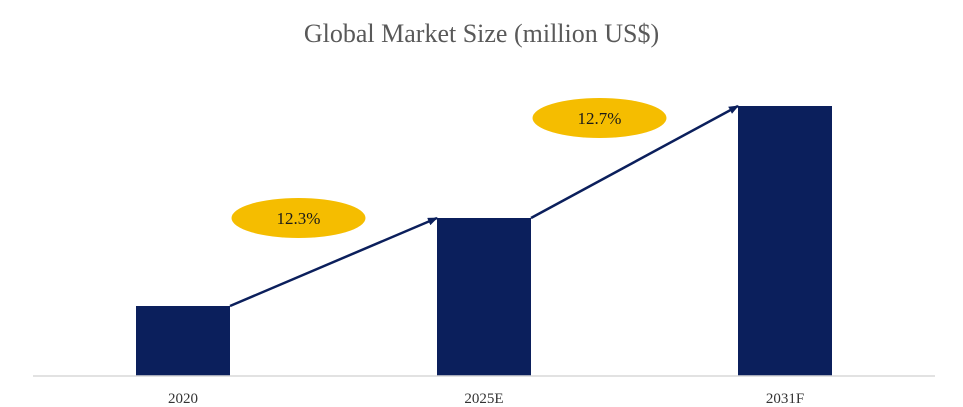 The width and height of the screenshot is (963, 407). Describe the element at coordinates (183, 399) in the screenshot. I see `x-tick-label-2020: 2020` at that location.